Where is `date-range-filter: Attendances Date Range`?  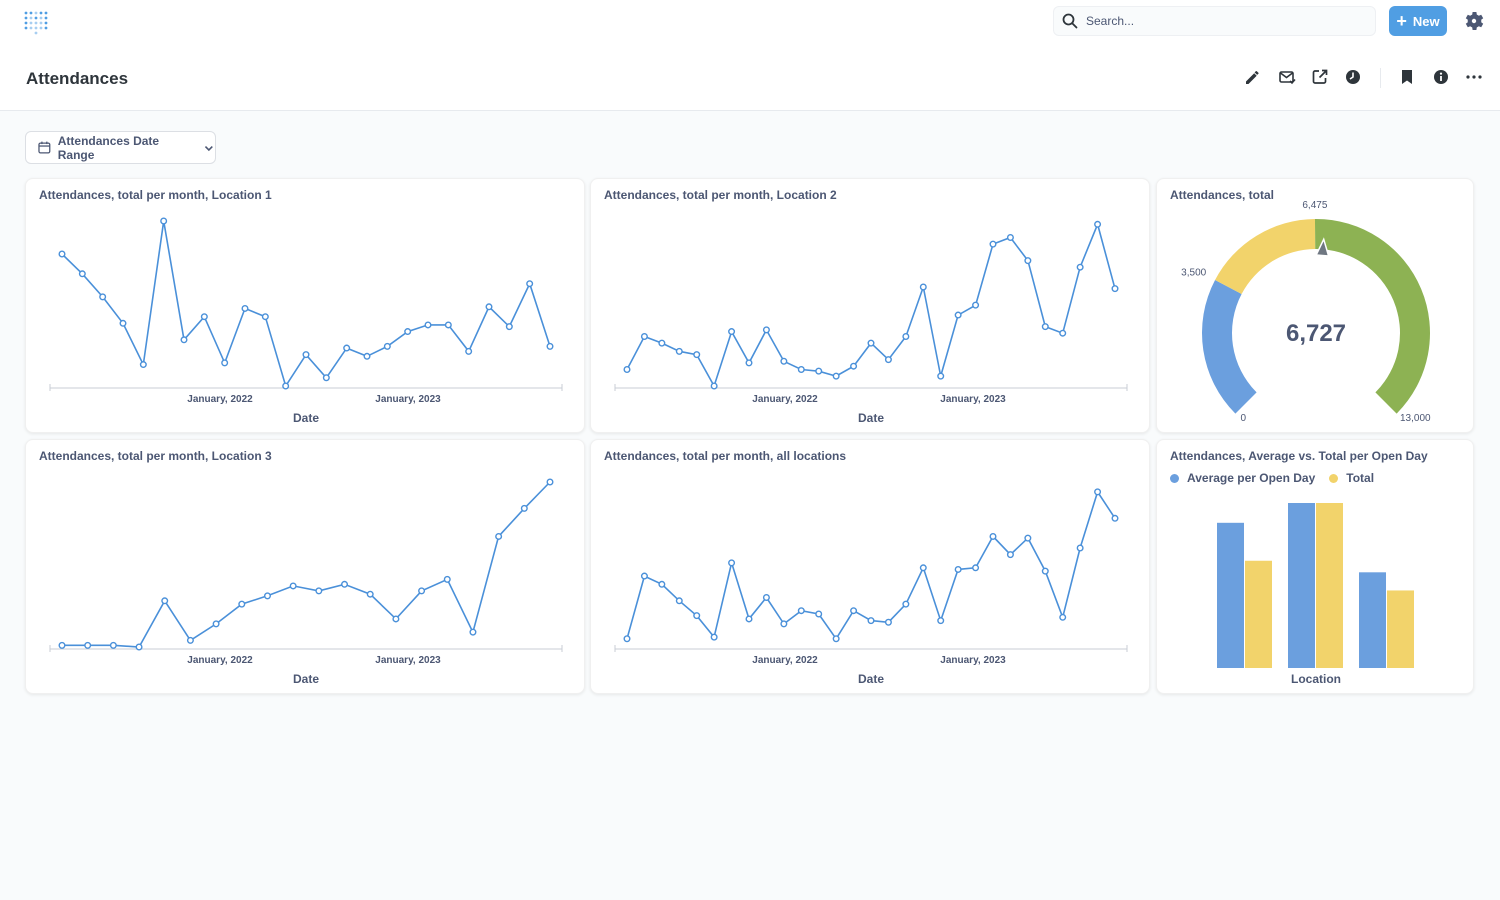
date-range-filter: Attendances Date Range is located at coordinates (120, 147).